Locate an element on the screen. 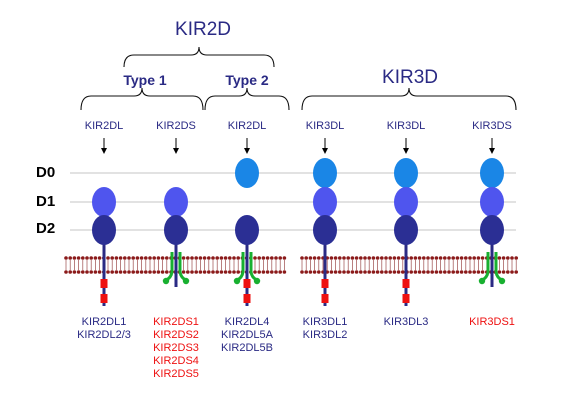 The image size is (562, 400). member-gene: KIR2DS5 is located at coordinates (176, 374).